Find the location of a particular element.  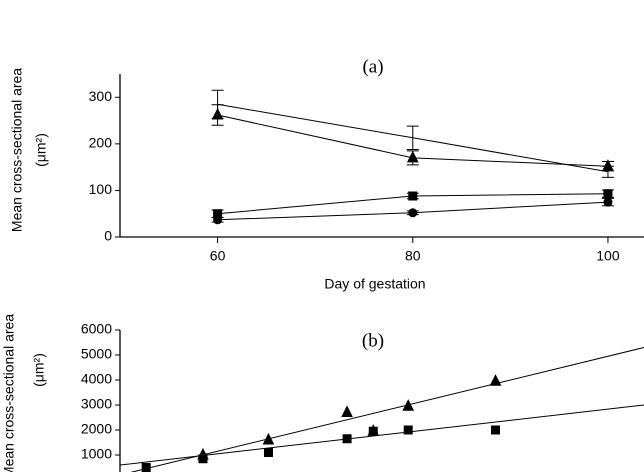

y-tick-label: 200 is located at coordinates (101, 143).